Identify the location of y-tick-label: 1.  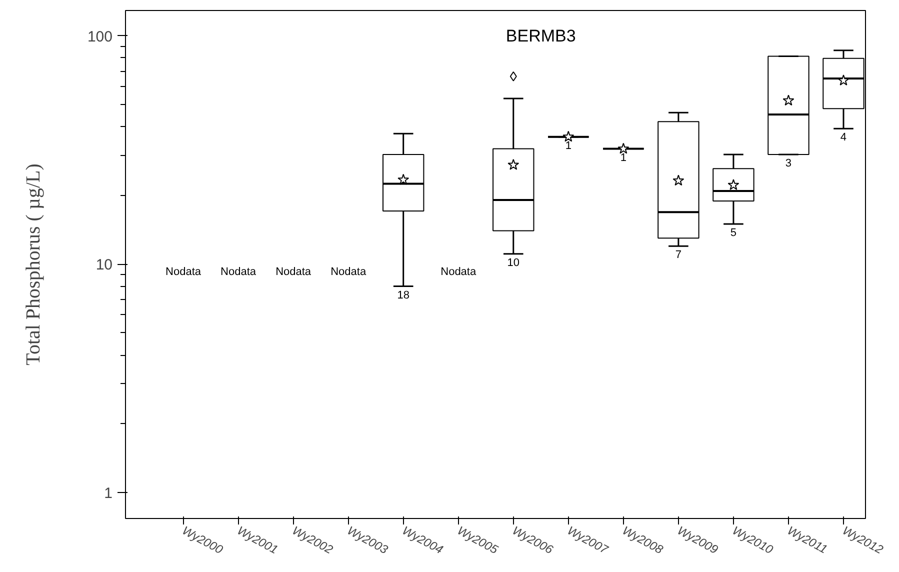
(108, 493).